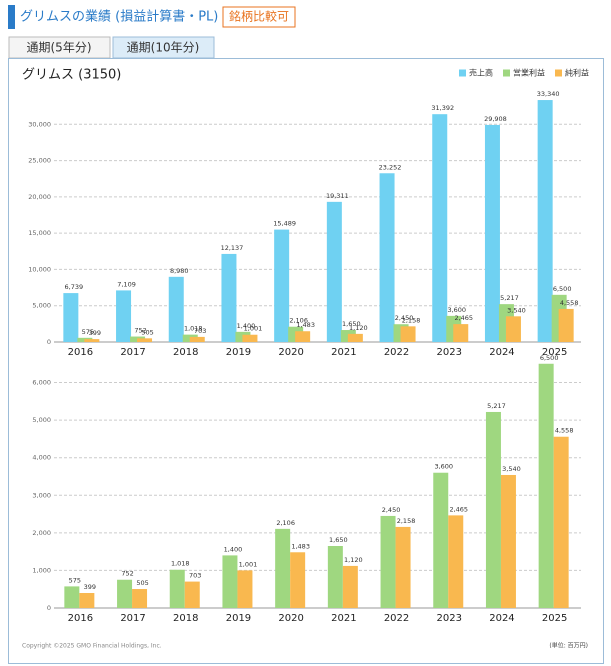 The image size is (611, 666). Describe the element at coordinates (39, 233) in the screenshot. I see `y-tick-label: 15,000` at that location.